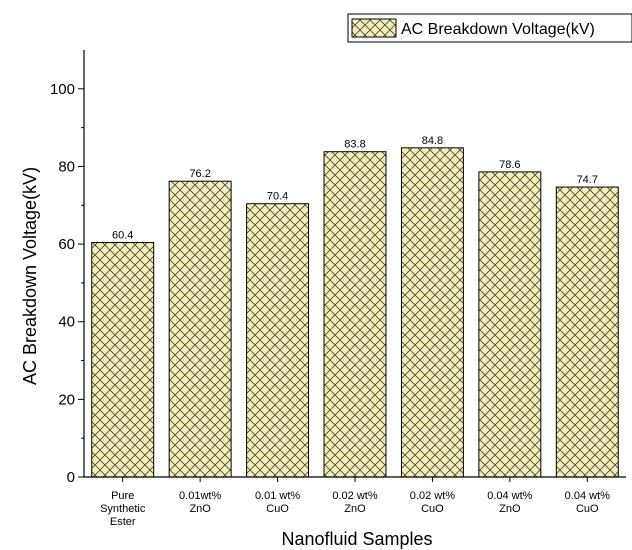 The width and height of the screenshot is (632, 550). Describe the element at coordinates (509, 165) in the screenshot. I see `data-label-5: 78.6` at that location.